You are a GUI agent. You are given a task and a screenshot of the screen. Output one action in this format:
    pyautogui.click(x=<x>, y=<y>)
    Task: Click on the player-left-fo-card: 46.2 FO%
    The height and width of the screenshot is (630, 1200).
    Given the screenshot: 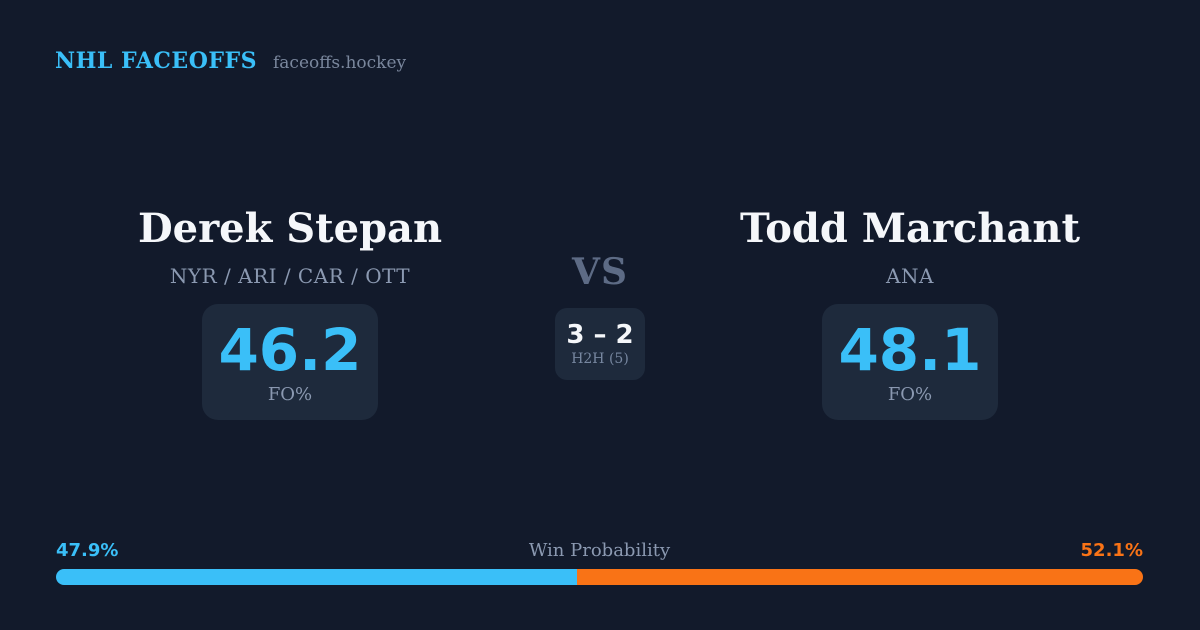 What is the action you would take?
    pyautogui.click(x=290, y=362)
    